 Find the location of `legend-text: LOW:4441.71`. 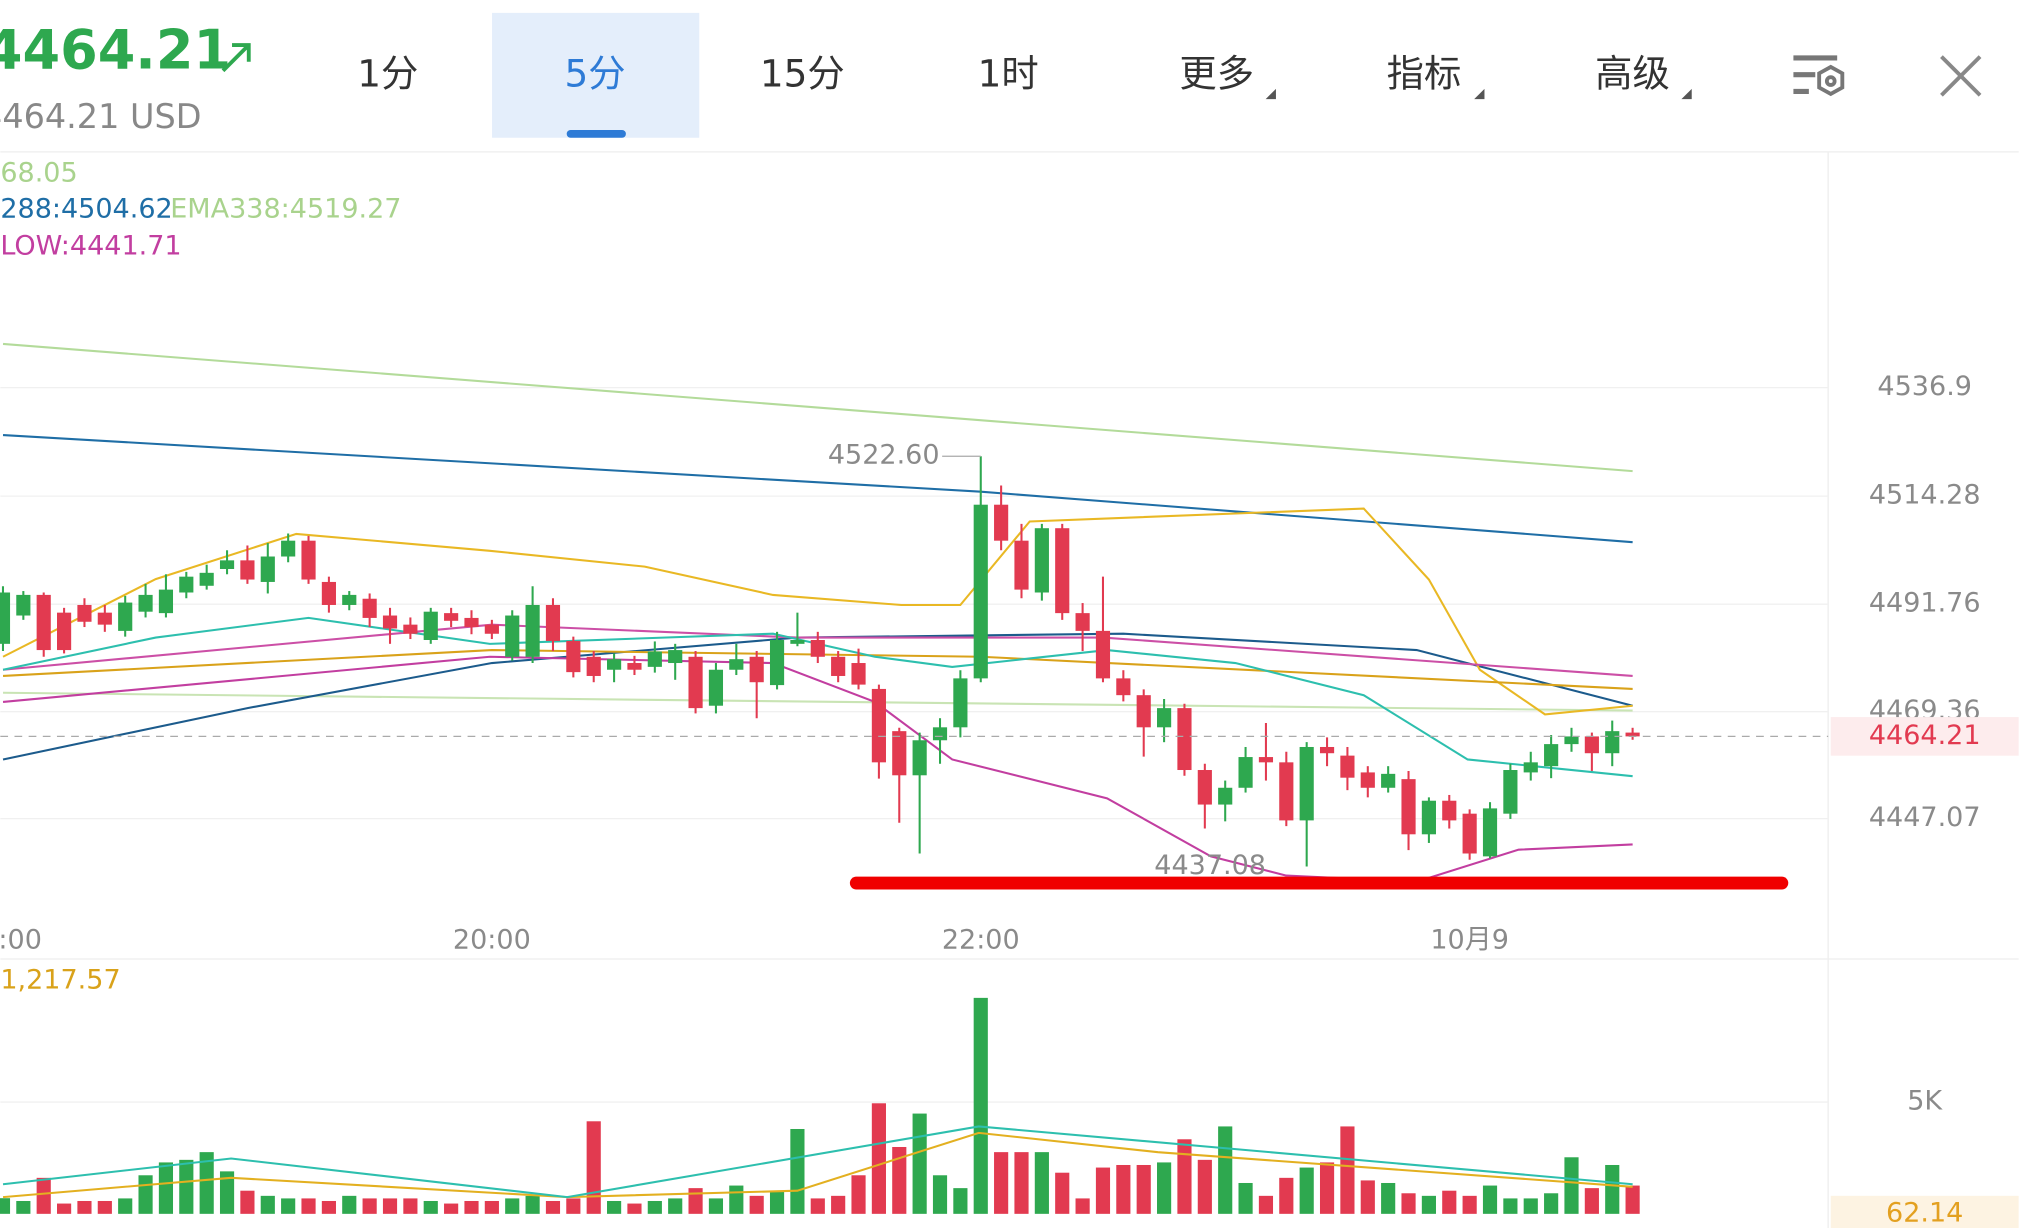

legend-text: LOW:4441.71 is located at coordinates (90, 246).